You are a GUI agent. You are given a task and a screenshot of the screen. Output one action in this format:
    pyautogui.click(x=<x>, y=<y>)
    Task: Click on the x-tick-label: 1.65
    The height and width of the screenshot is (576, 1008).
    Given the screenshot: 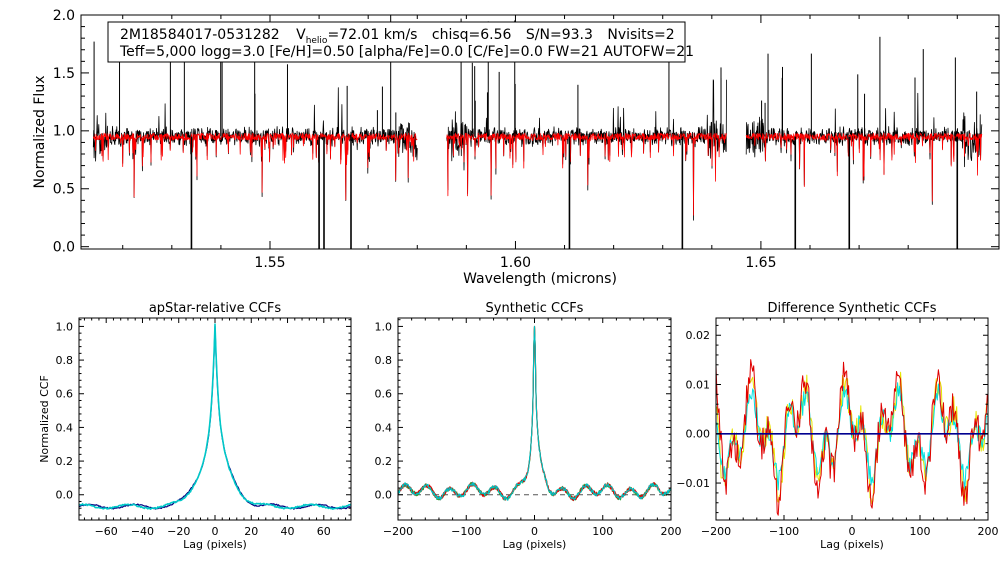 What is the action you would take?
    pyautogui.click(x=760, y=263)
    